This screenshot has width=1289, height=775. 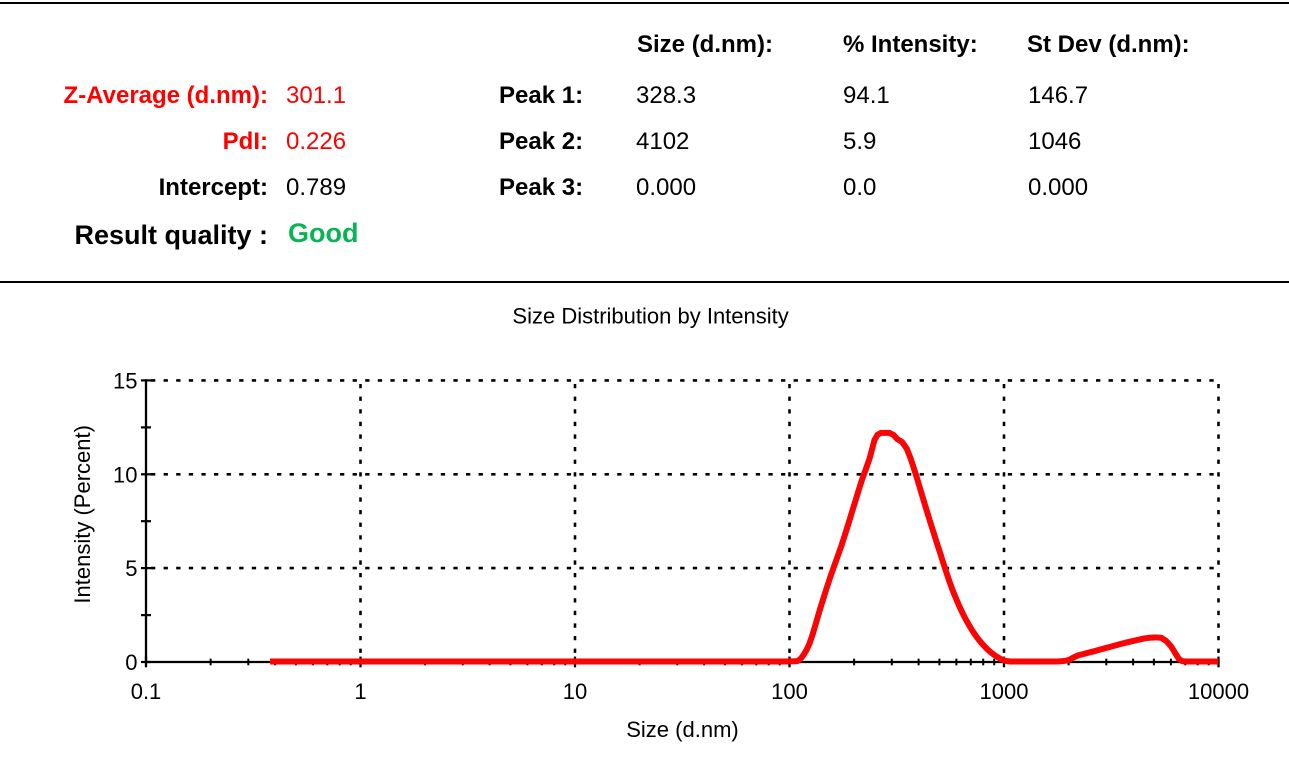 I want to click on svg-text: 0, so click(x=131, y=662).